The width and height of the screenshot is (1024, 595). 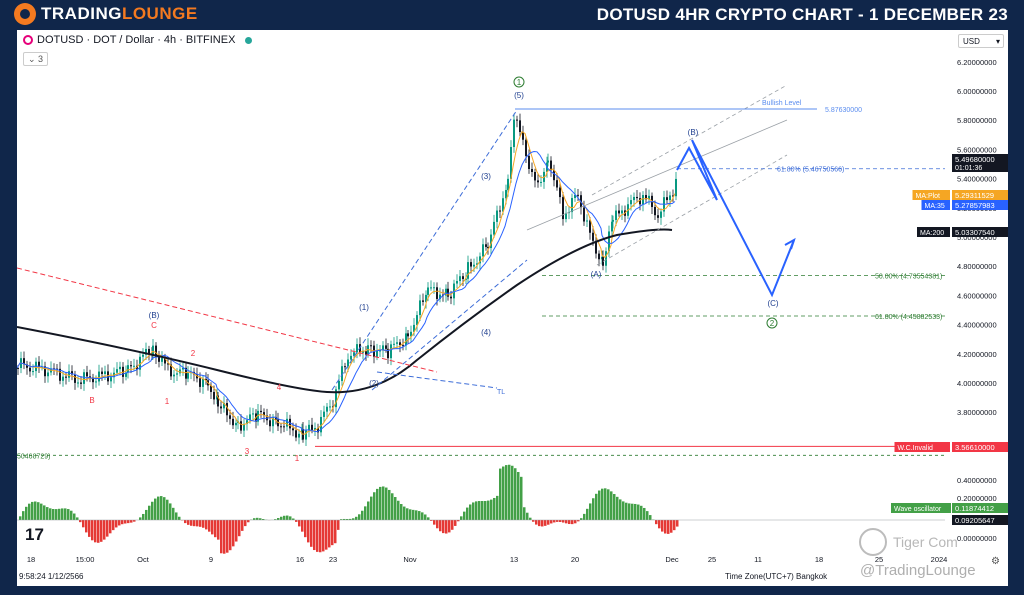 I want to click on timezone-selector: Time Zone(UTC+7) Bangkok, so click(x=776, y=576).